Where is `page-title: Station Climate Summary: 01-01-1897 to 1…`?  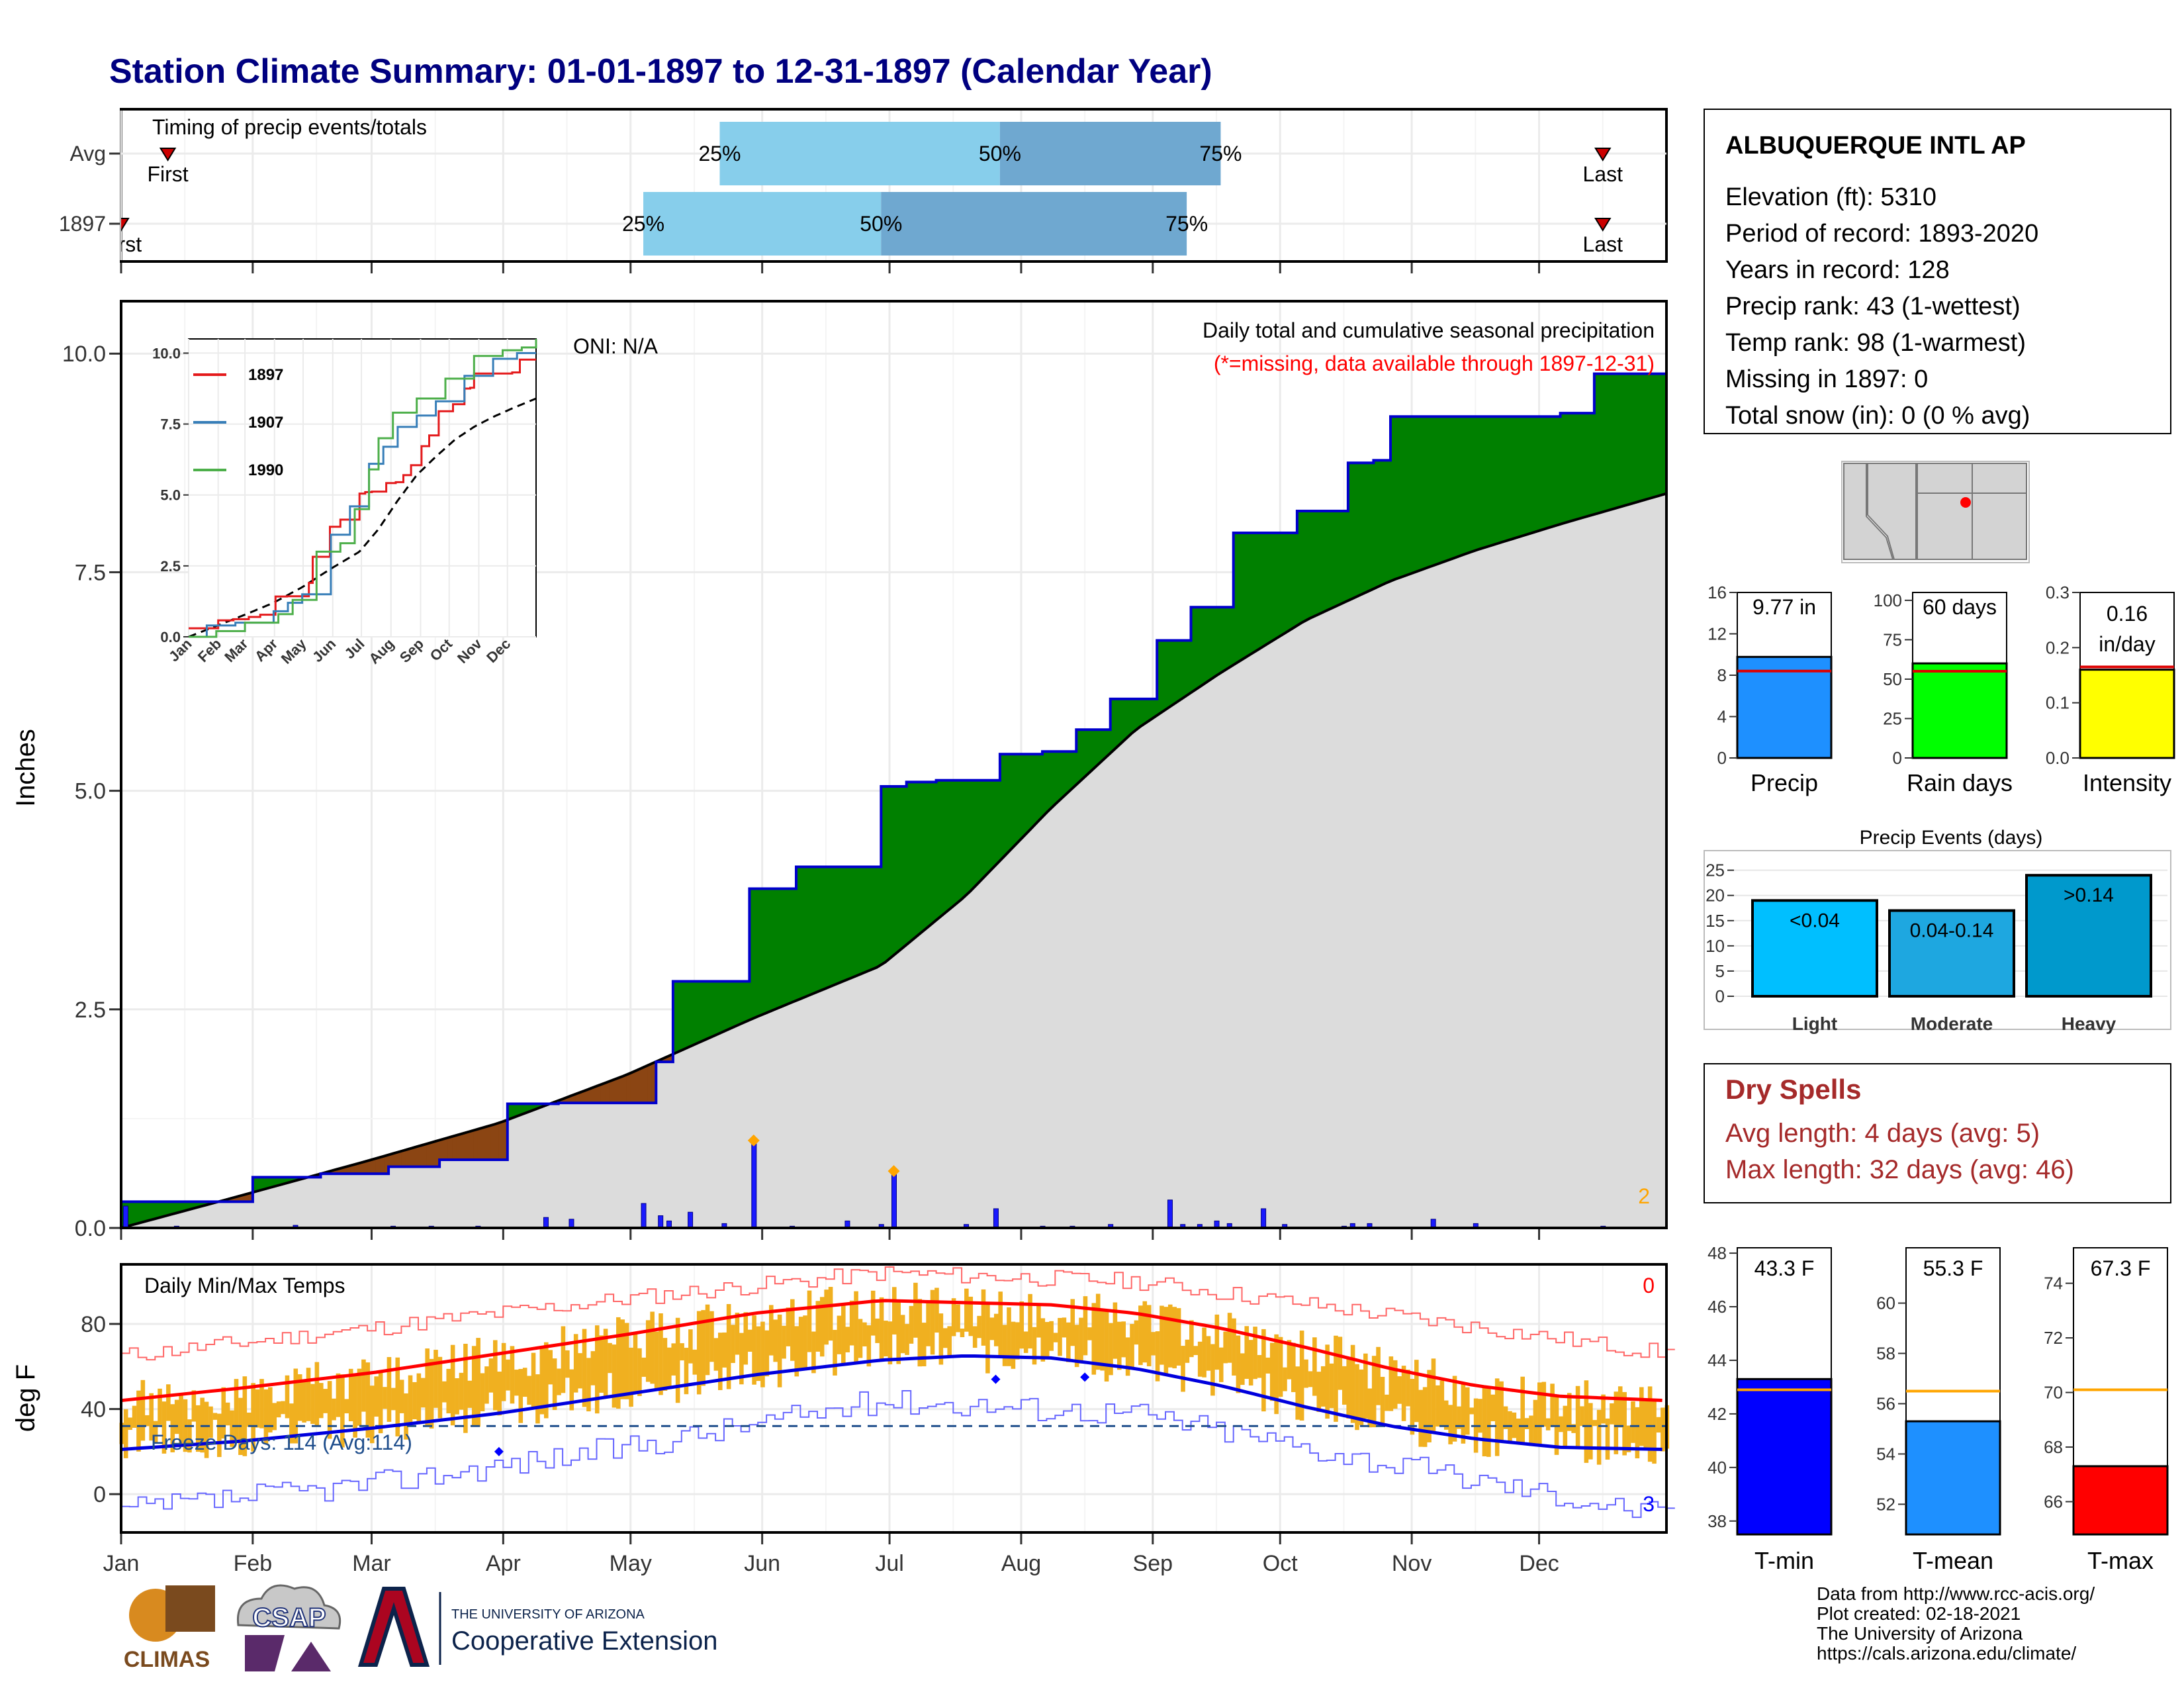 page-title: Station Climate Summary: 01-01-1897 to 1… is located at coordinates (660, 71).